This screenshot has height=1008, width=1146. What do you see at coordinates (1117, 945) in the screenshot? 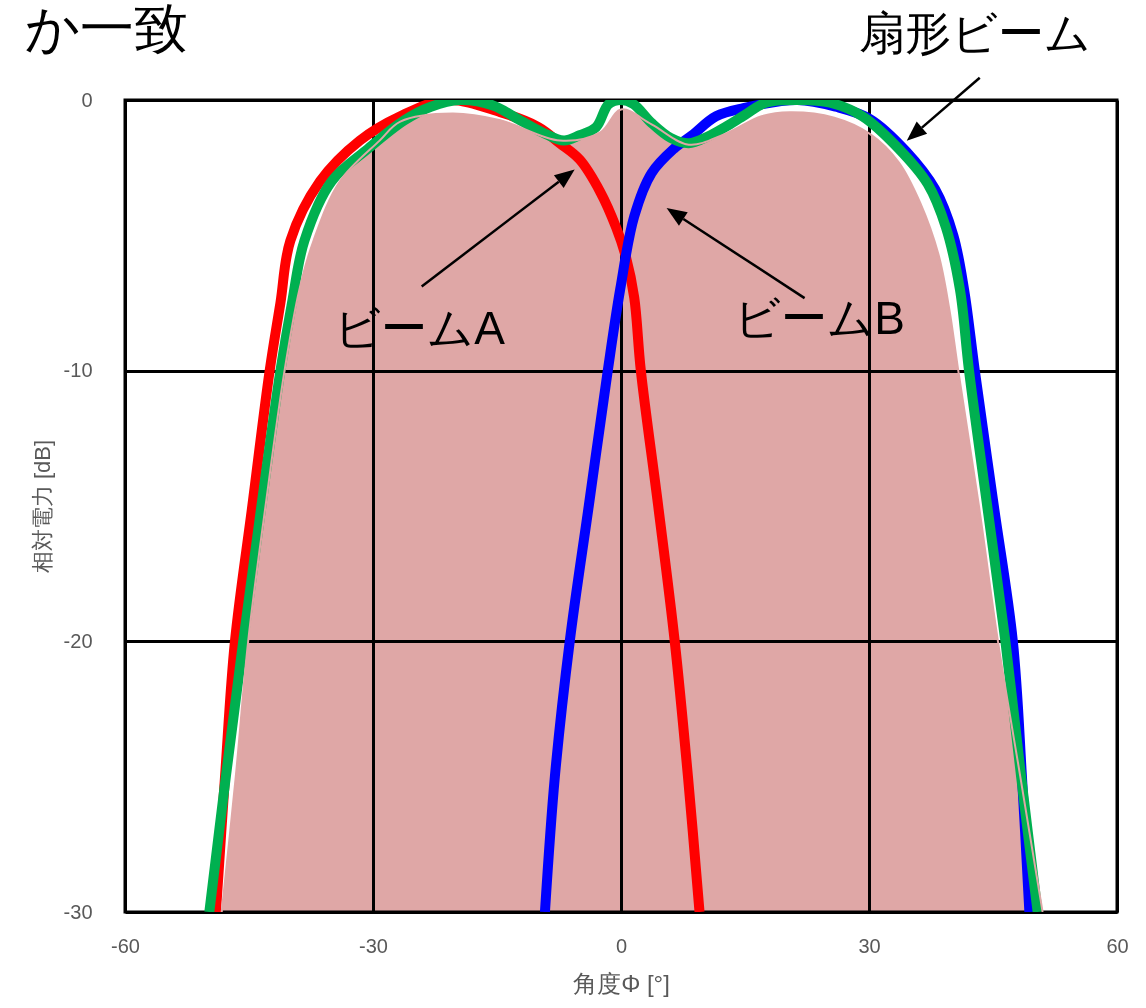
I see `x-tick-label: 60` at bounding box center [1117, 945].